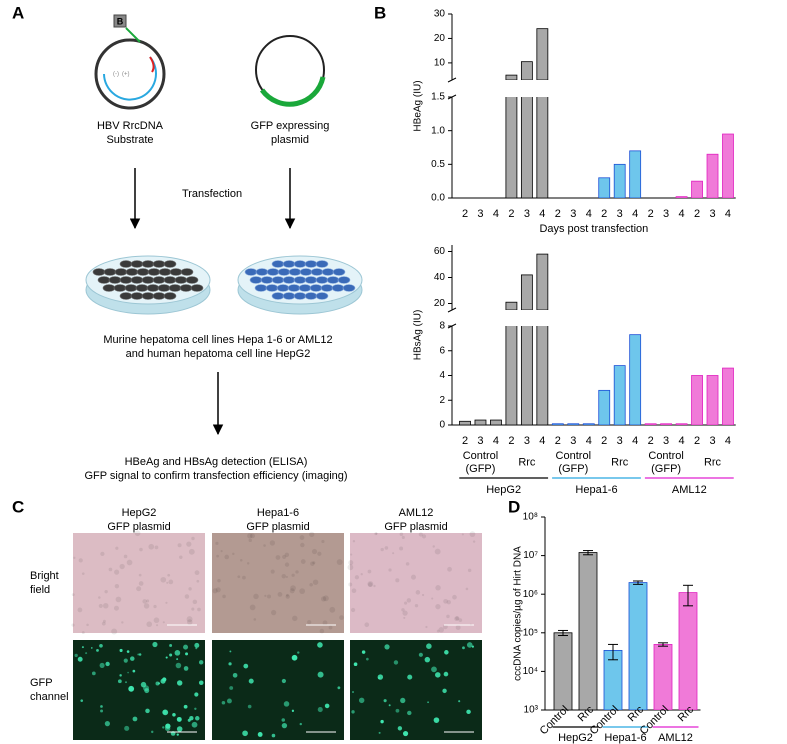  I want to click on caption: GFP expressing, so click(290, 126).